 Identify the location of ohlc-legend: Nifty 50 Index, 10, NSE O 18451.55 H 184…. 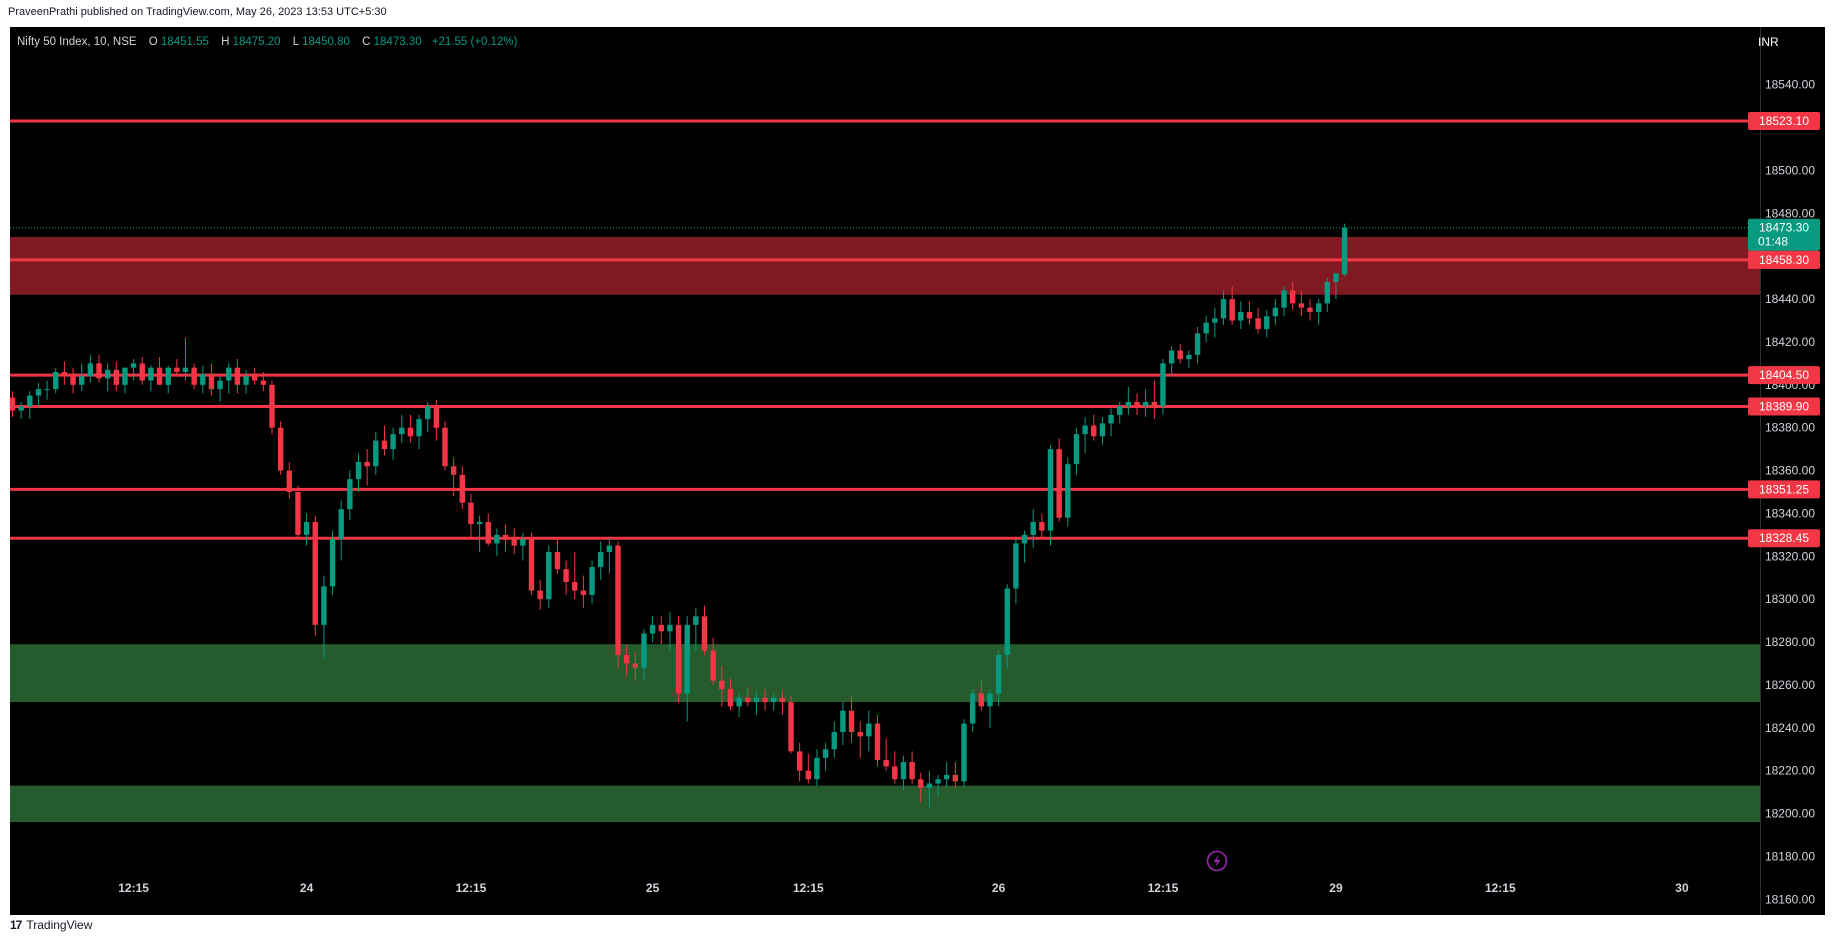
(267, 42).